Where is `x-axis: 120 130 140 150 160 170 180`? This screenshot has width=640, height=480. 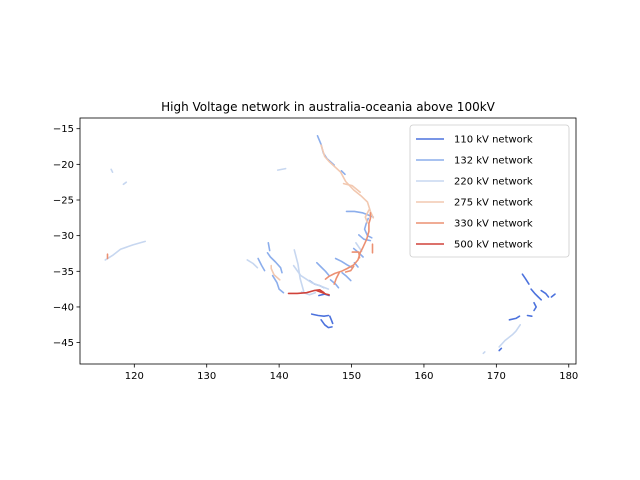
x-axis: 120 130 140 150 160 170 180 is located at coordinates (351, 373).